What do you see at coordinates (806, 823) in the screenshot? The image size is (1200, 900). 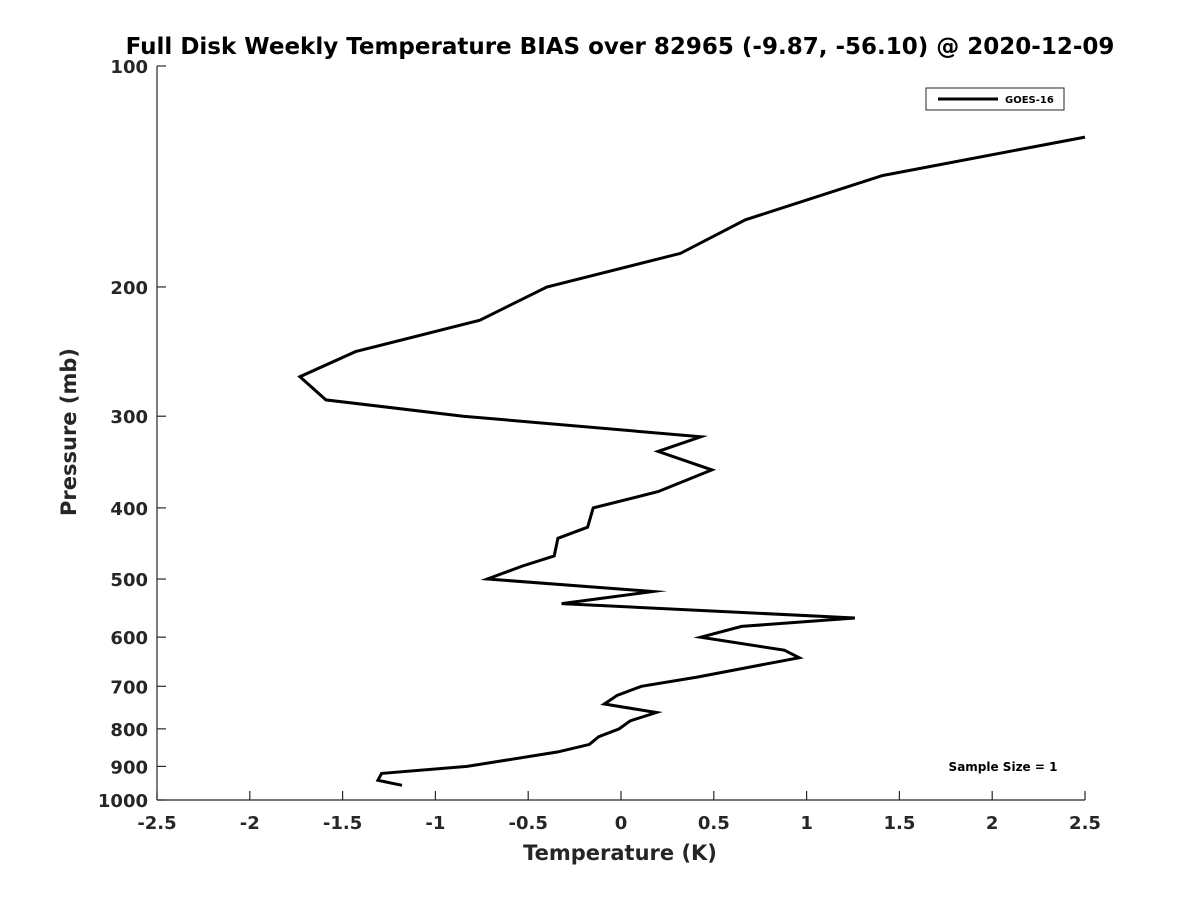 I see `x-tick-label: 1` at bounding box center [806, 823].